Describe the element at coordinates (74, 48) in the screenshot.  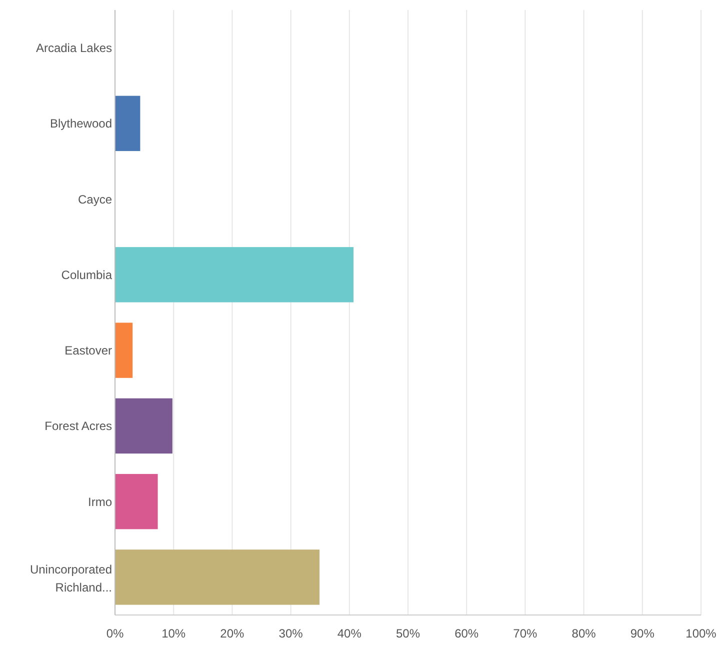
I see `y-tick-label: Arcadia Lakes` at that location.